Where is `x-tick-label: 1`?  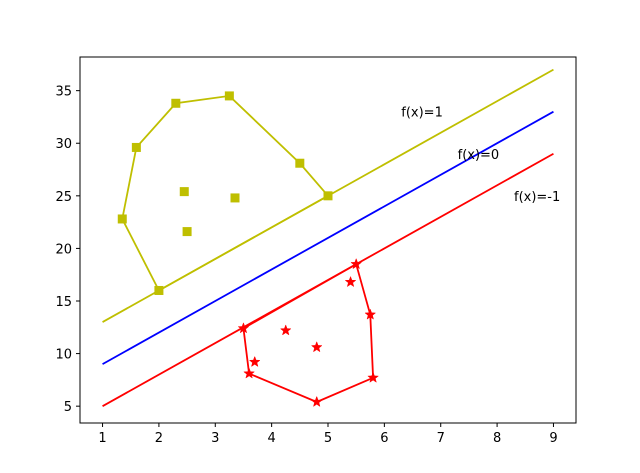
x-tick-label: 1 is located at coordinates (102, 438).